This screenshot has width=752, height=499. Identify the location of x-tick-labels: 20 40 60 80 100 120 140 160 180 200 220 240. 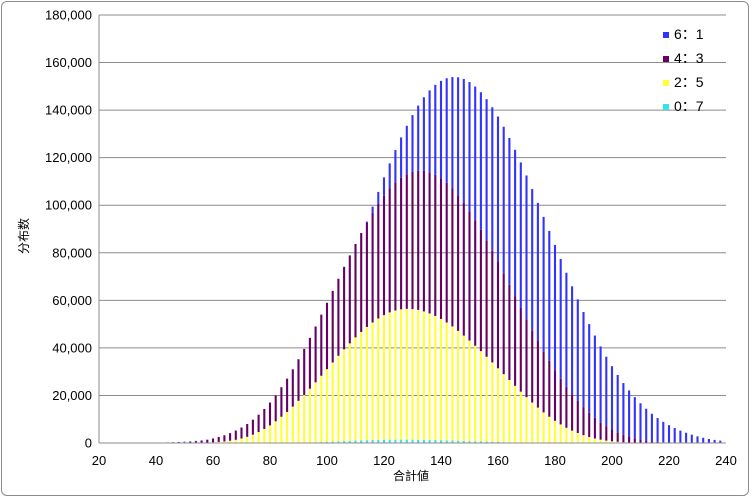
(414, 460).